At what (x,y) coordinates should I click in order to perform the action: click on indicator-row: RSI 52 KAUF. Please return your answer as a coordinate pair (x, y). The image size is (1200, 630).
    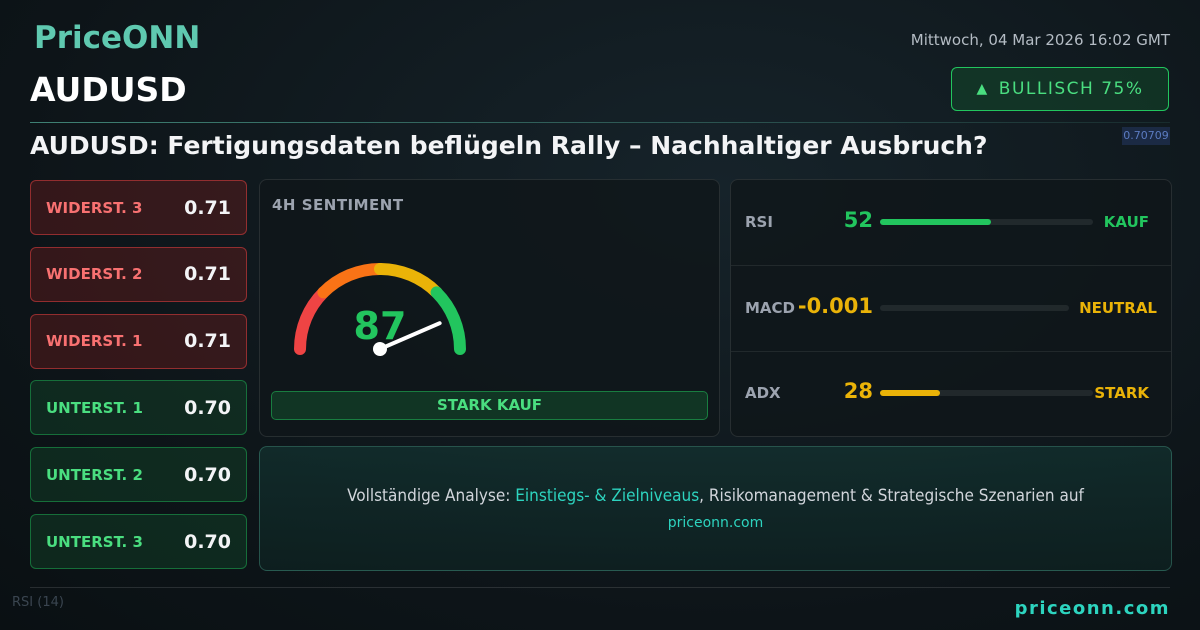
    Looking at the image, I should click on (951, 223).